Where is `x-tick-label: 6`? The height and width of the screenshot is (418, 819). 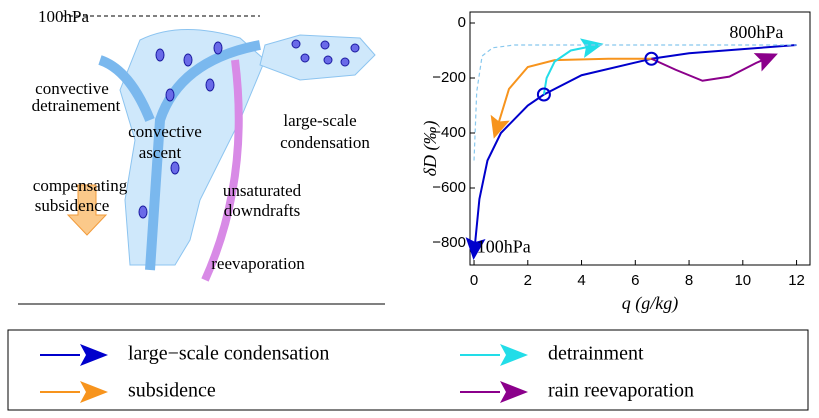 x-tick-label: 6 is located at coordinates (635, 280).